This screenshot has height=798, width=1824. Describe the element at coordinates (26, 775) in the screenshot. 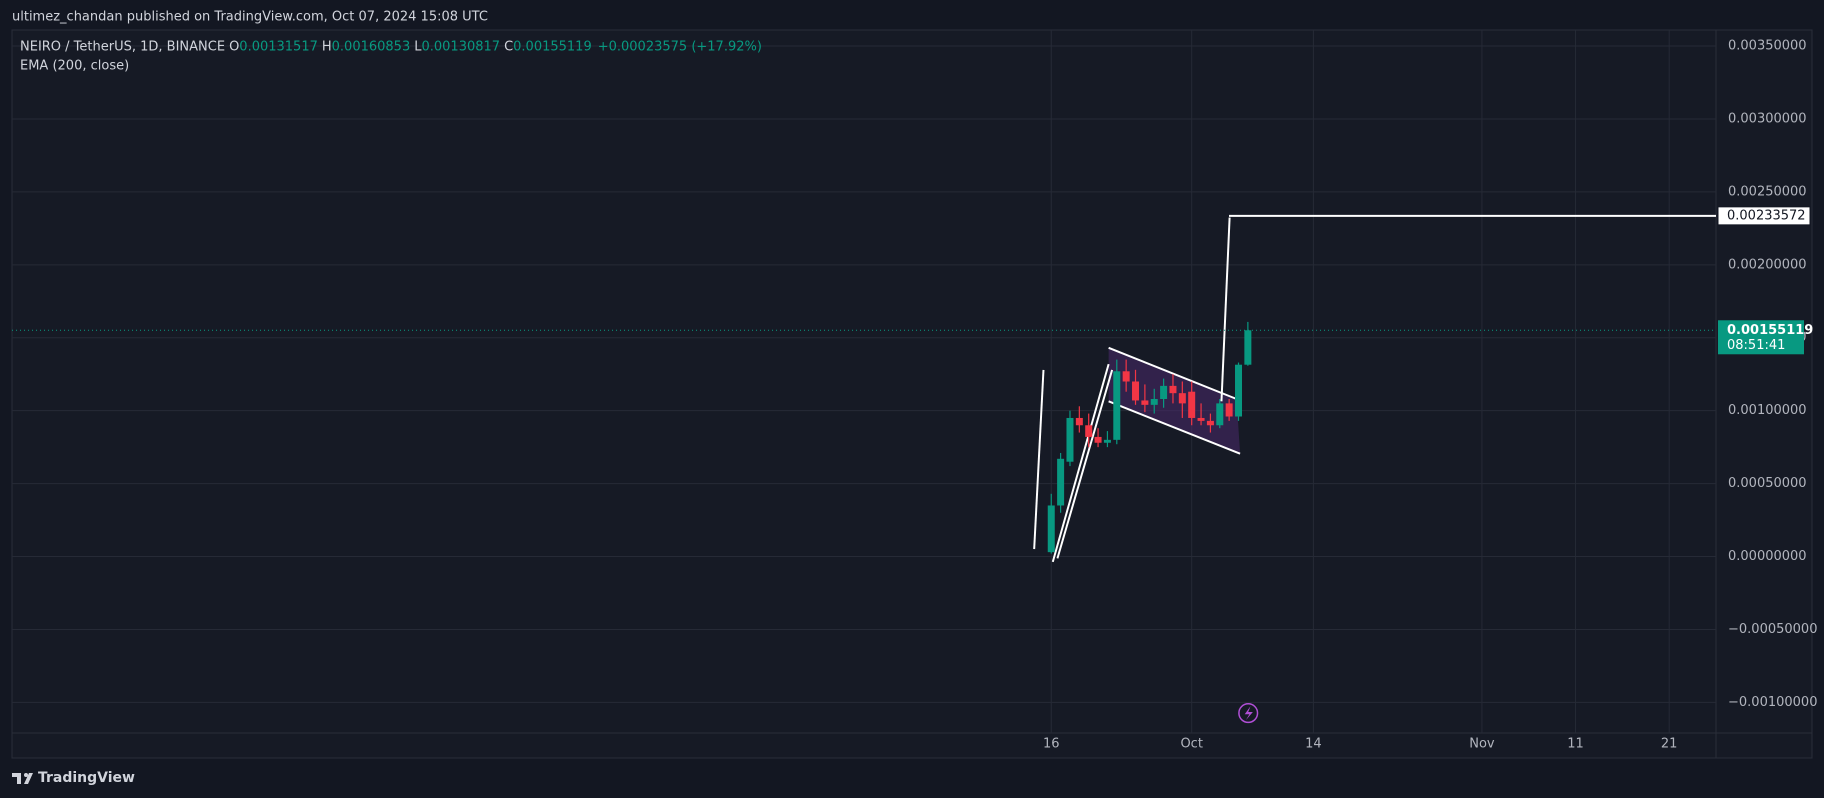

I see `logo-dot` at that location.